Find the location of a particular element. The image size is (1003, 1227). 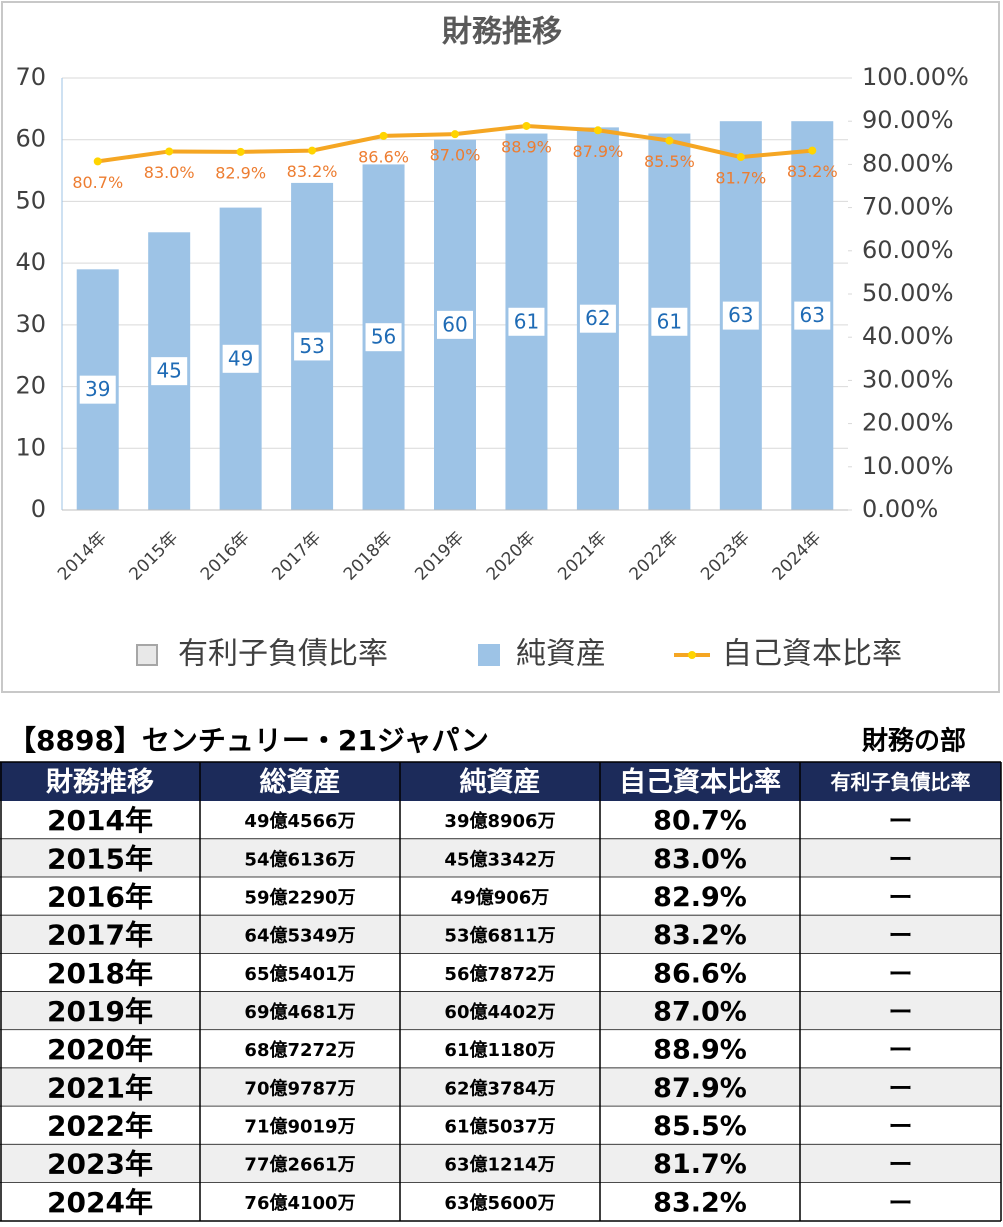

table-cell: 81.7% is located at coordinates (700, 1164).